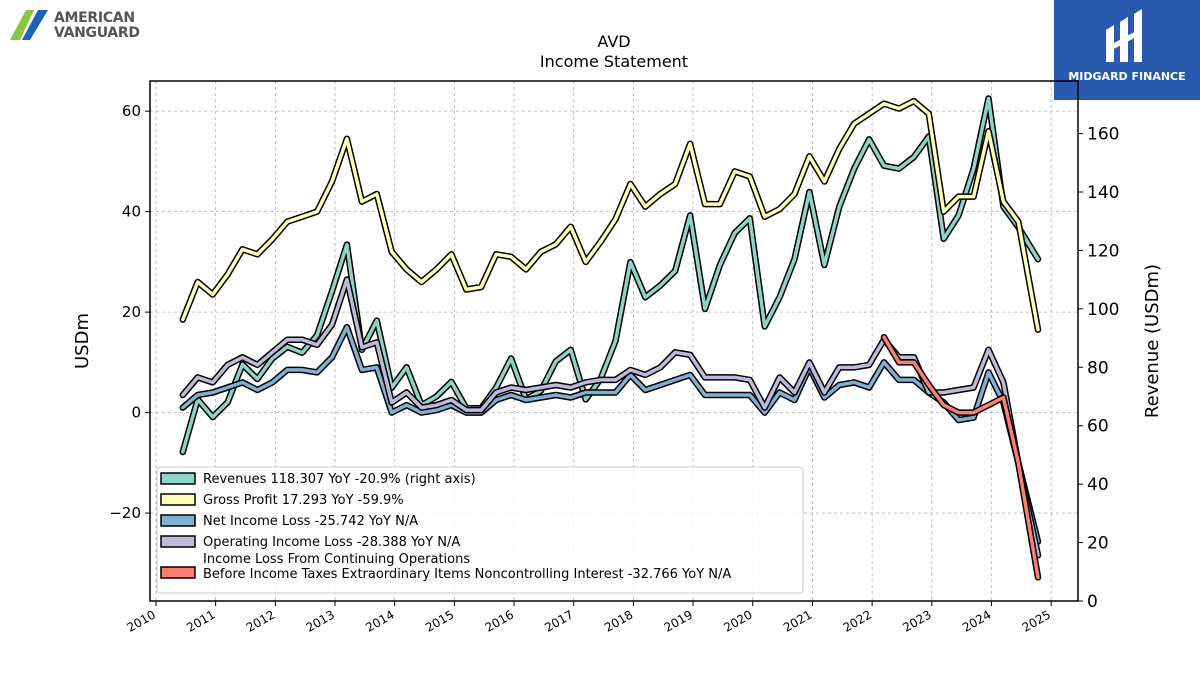  What do you see at coordinates (141, 620) in the screenshot?
I see `x-tick-label: 2010` at bounding box center [141, 620].